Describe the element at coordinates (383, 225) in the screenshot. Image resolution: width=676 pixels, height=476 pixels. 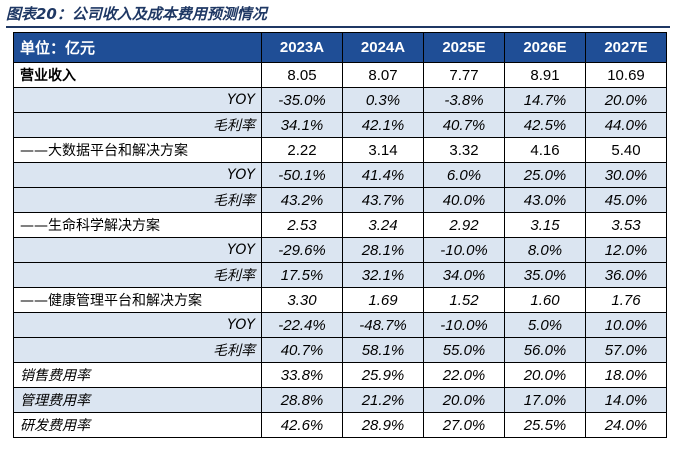
I see `table-cell: 3.24` at that location.